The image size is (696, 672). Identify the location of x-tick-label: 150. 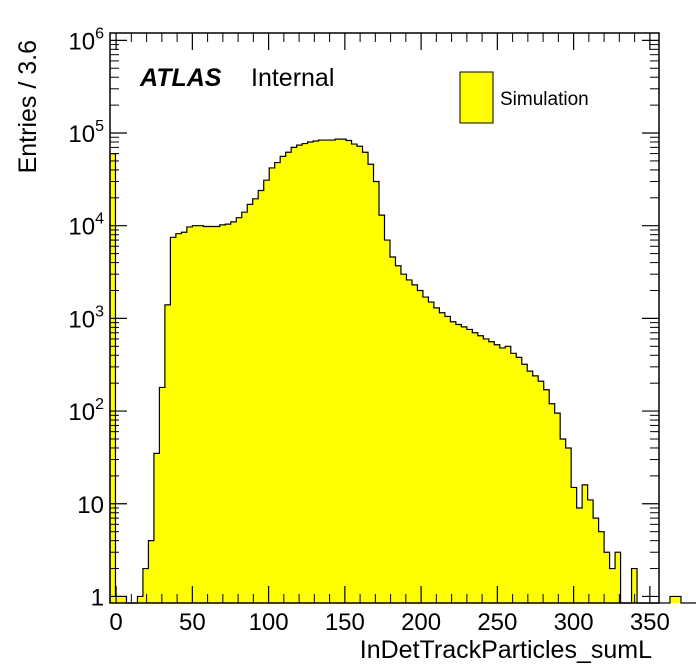
(345, 622).